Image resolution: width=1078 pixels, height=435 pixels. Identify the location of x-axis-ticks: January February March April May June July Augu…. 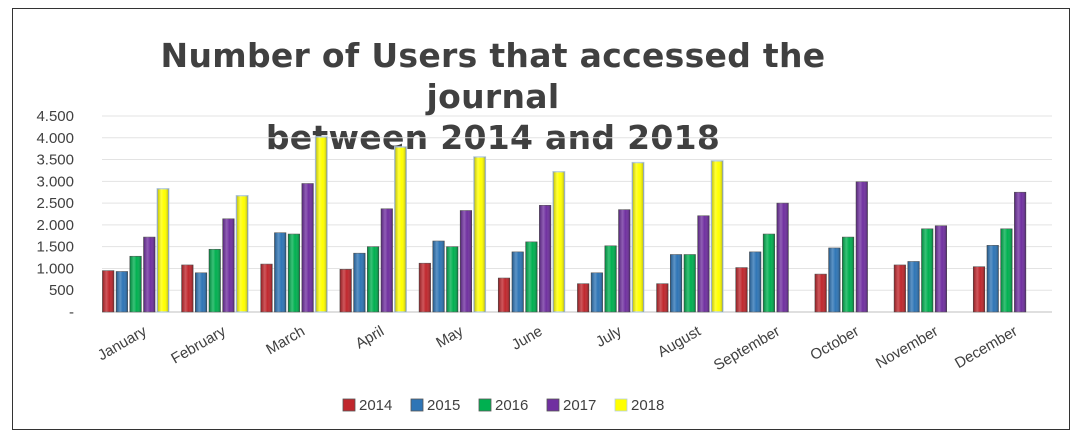
(558, 348).